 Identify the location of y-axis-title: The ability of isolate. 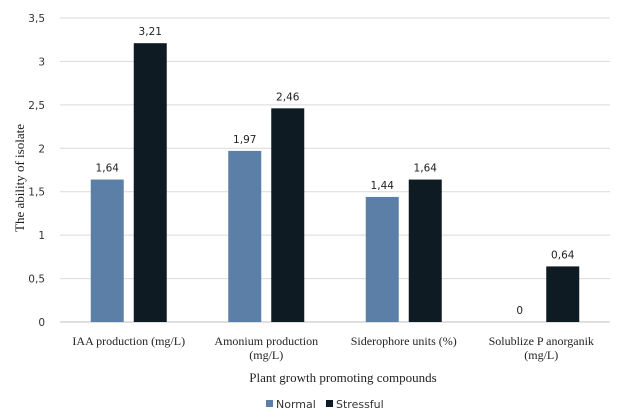
(19, 178).